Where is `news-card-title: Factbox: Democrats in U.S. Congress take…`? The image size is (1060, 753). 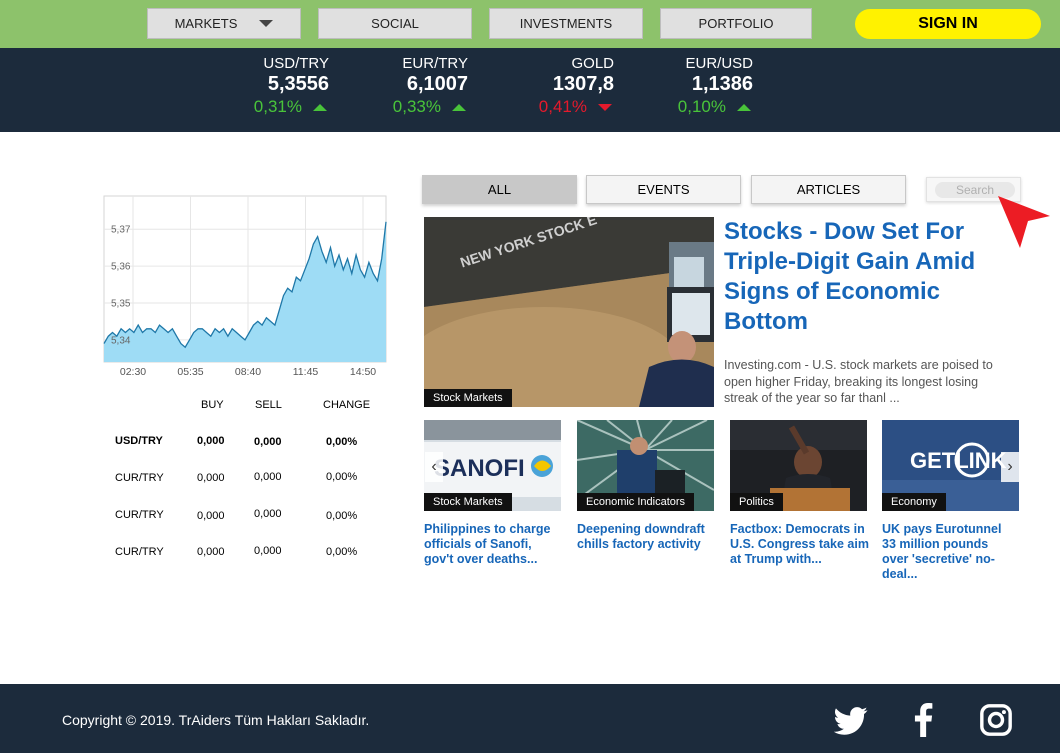 news-card-title: Factbox: Democrats in U.S. Congress take… is located at coordinates (799, 544).